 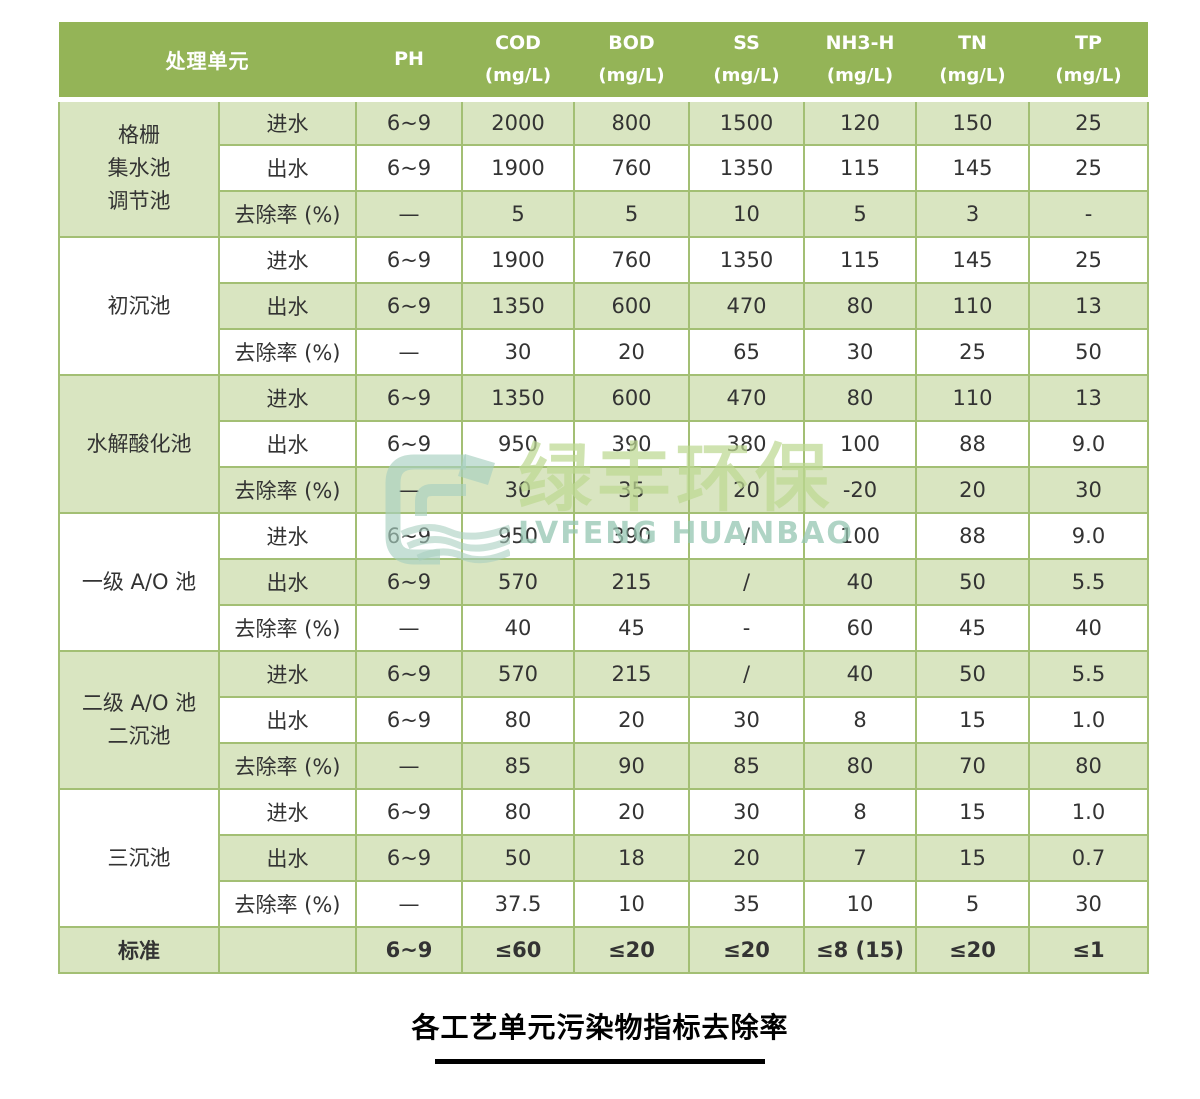 What do you see at coordinates (1088, 904) in the screenshot?
I see `value-cell-tp: 30` at bounding box center [1088, 904].